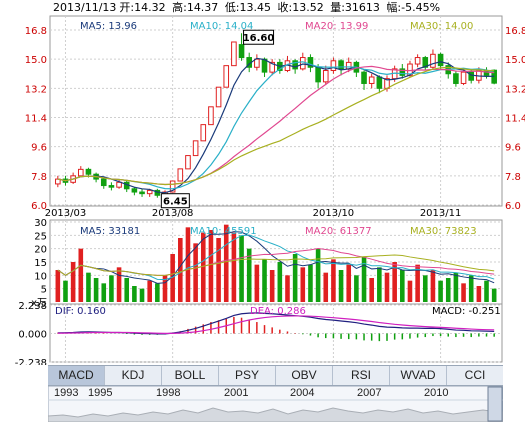 Image resolution: width=525 pixels, height=432 pixels. I want to click on volume-ma-label: MA10: 45591, so click(223, 231).